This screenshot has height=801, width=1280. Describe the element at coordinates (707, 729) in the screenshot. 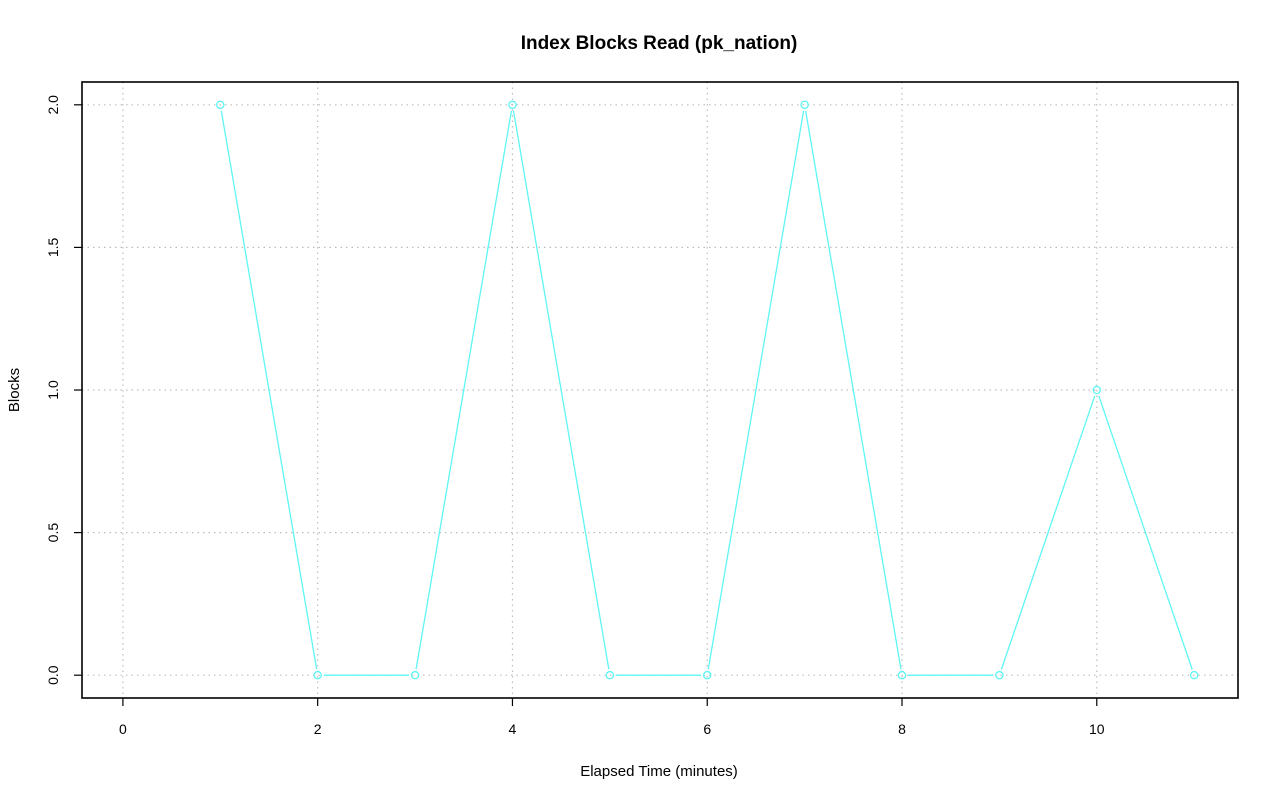

I see `x-tick-label: 6` at that location.